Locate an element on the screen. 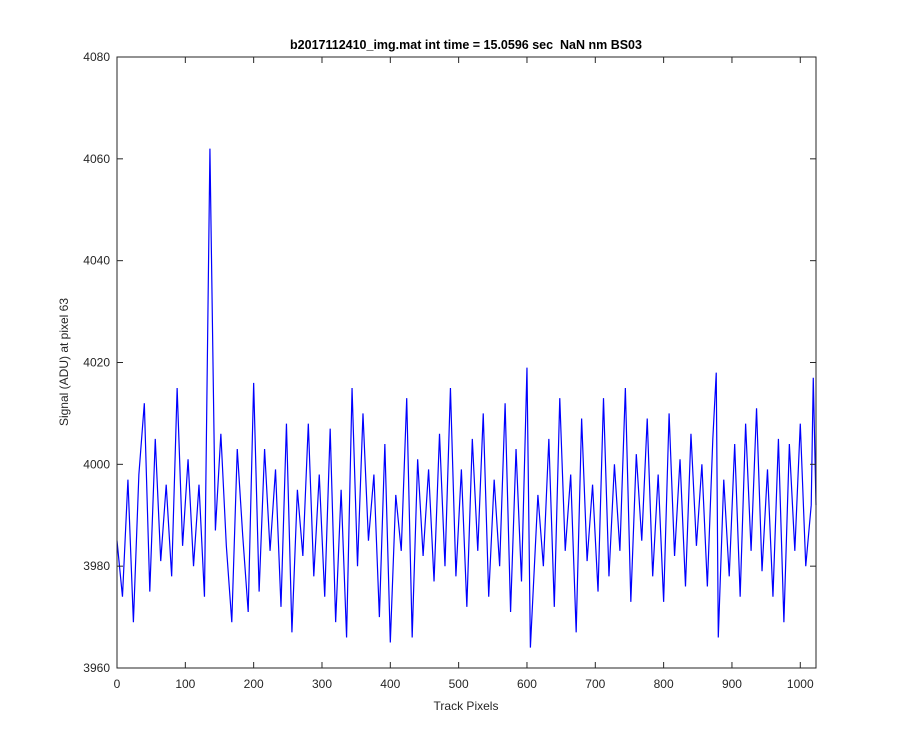  y-tick-label: 4040 is located at coordinates (96, 261).